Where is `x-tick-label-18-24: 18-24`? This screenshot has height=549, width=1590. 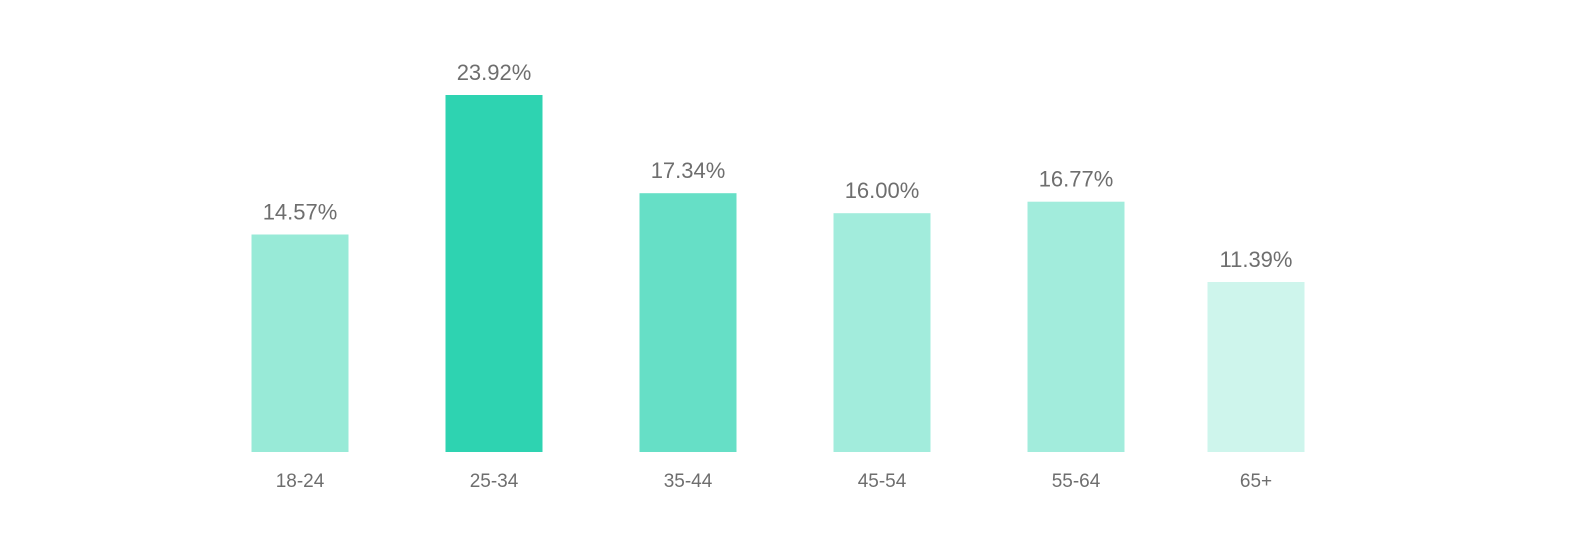
x-tick-label-18-24: 18-24 is located at coordinates (300, 481).